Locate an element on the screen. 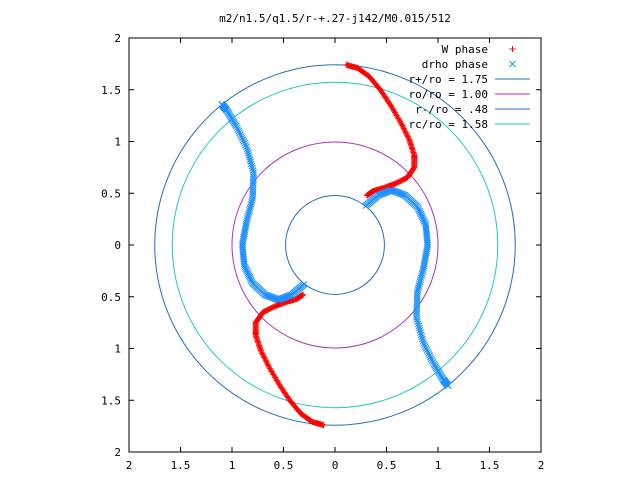  legend-label: W phase is located at coordinates (465, 49).